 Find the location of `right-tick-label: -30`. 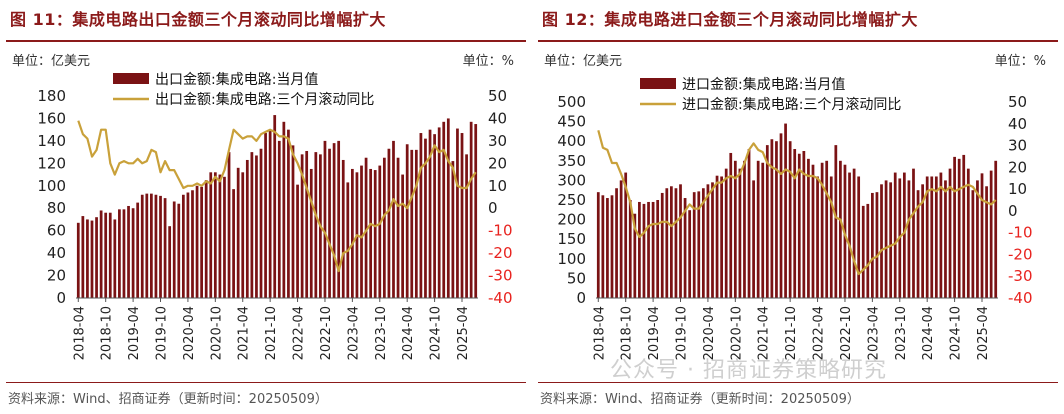

right-tick-label: -30 is located at coordinates (1020, 276).